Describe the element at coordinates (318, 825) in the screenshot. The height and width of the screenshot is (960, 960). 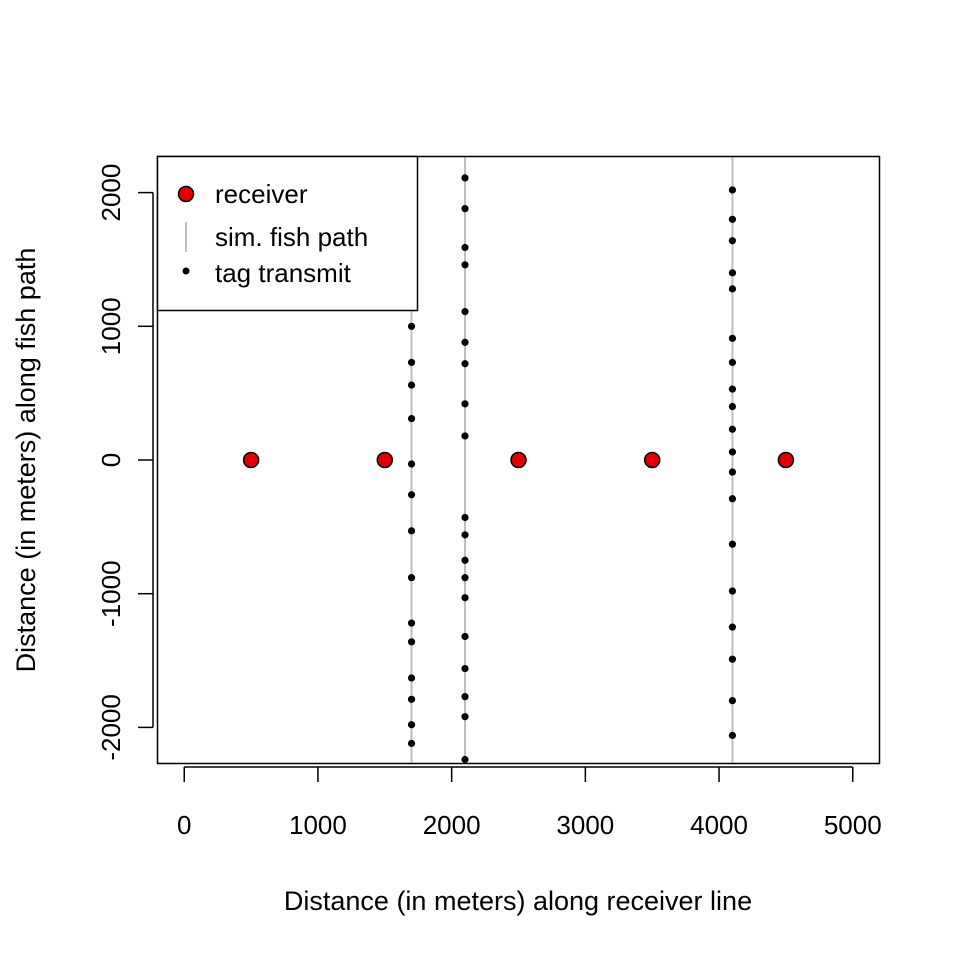
I see `x-tick-label-1: 1000` at that location.